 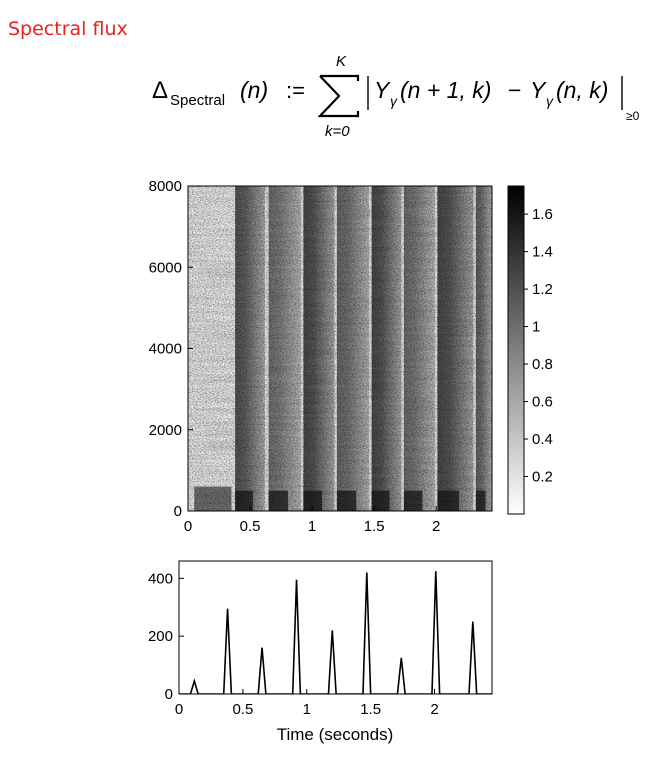 I want to click on colorbar-ticks: 0.2 0.4 0.6 0.8 1 1.2 1.4 1.6, so click(x=538, y=346).